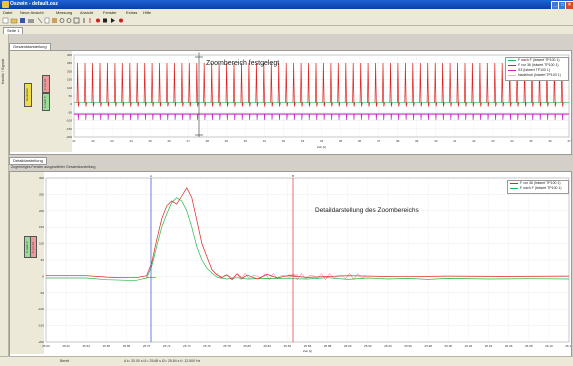 The image size is (573, 366). I want to click on y-tick-label: -150, so click(41, 326).